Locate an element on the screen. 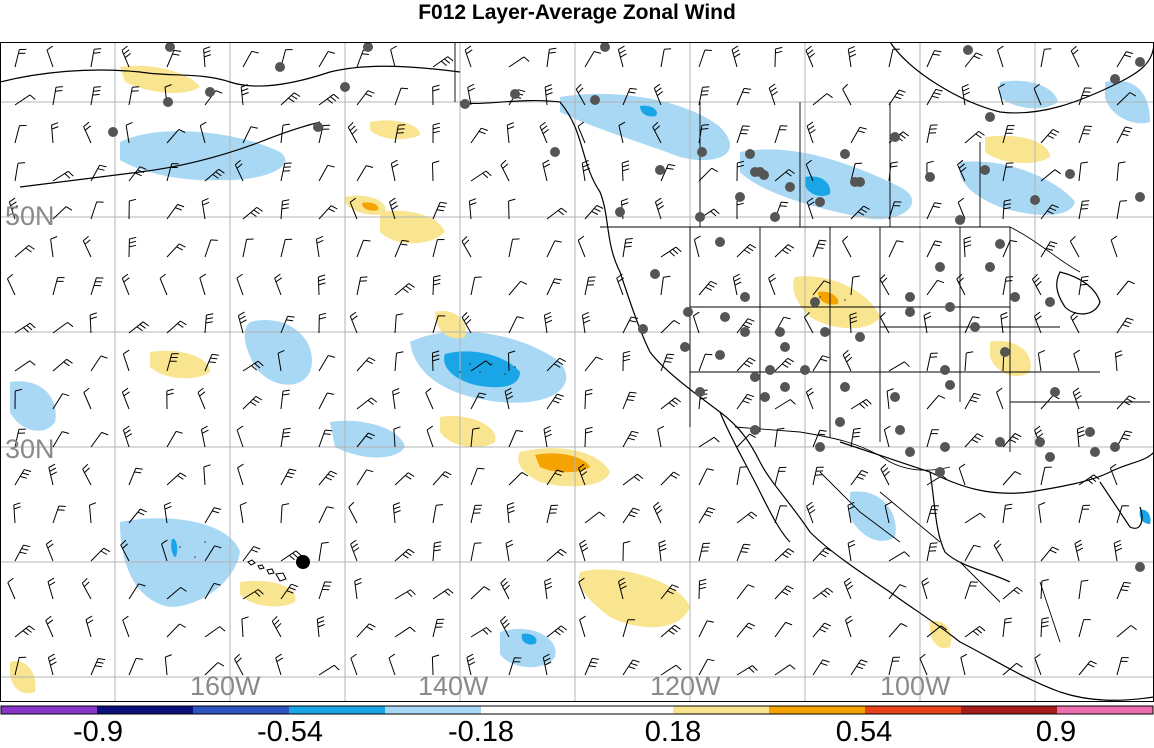 The height and width of the screenshot is (748, 1154). mexico-gulf-coast is located at coordinates (970, 527).